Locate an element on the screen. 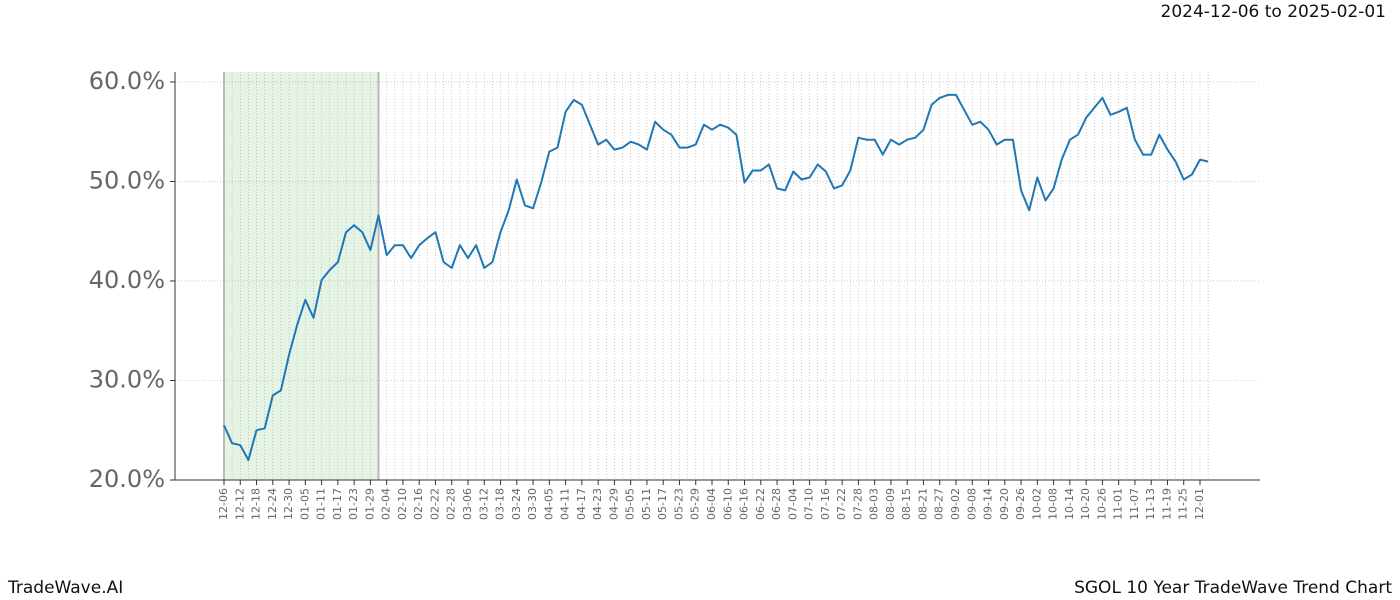 This screenshot has width=1400, height=600. y-tick-label: 50.0% is located at coordinates (127, 180).